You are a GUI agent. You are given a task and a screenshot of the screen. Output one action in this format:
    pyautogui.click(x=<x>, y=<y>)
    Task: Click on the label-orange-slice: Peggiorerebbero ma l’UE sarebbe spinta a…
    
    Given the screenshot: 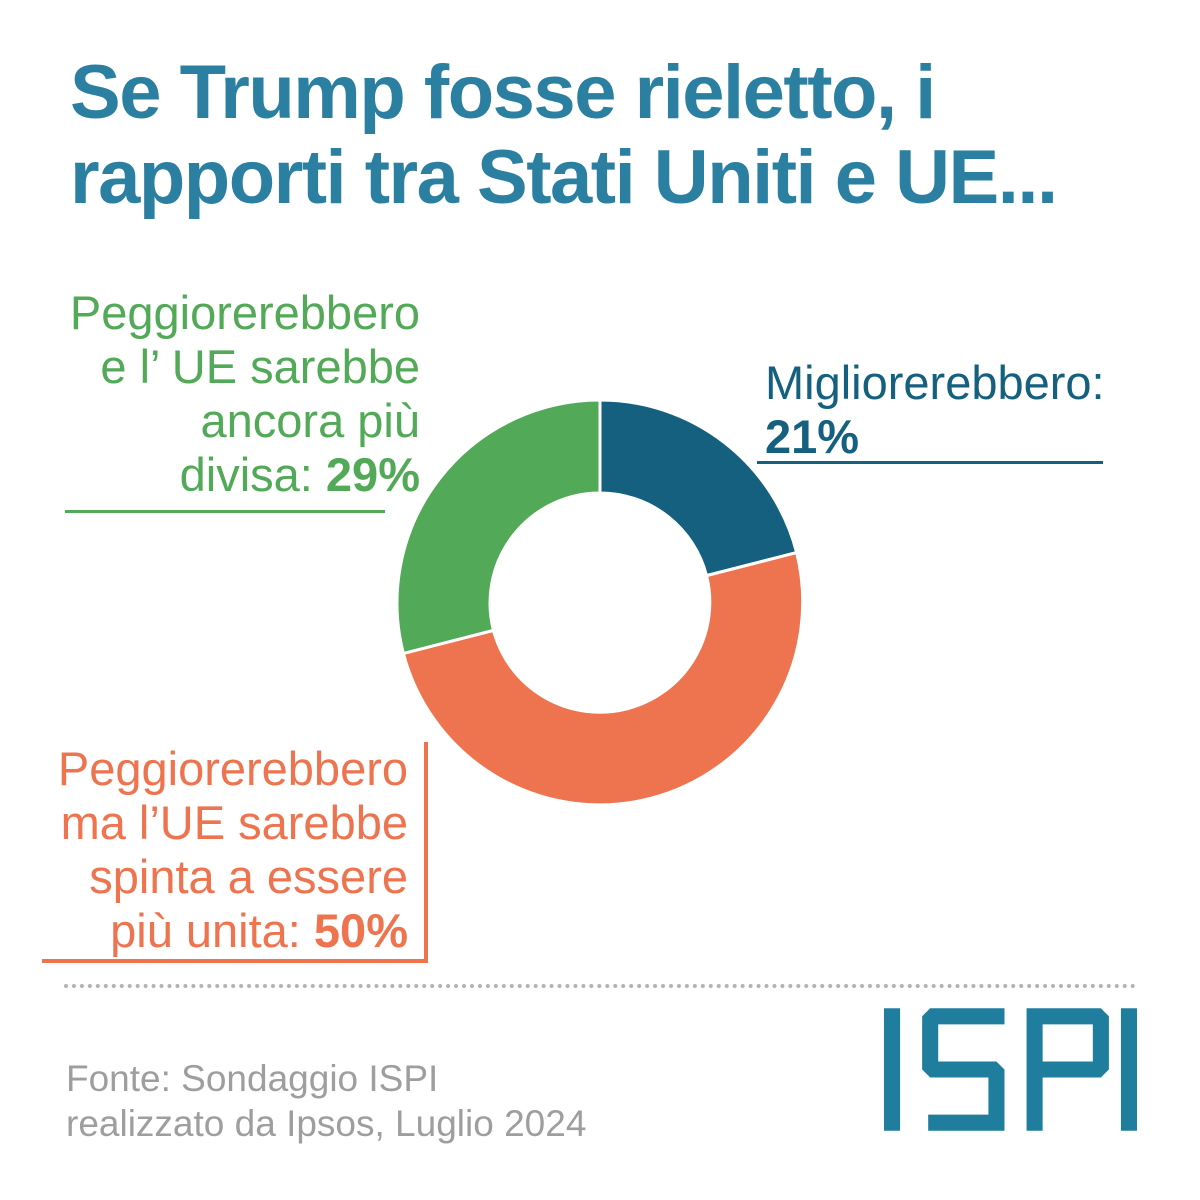 What is the action you would take?
    pyautogui.click(x=218, y=850)
    